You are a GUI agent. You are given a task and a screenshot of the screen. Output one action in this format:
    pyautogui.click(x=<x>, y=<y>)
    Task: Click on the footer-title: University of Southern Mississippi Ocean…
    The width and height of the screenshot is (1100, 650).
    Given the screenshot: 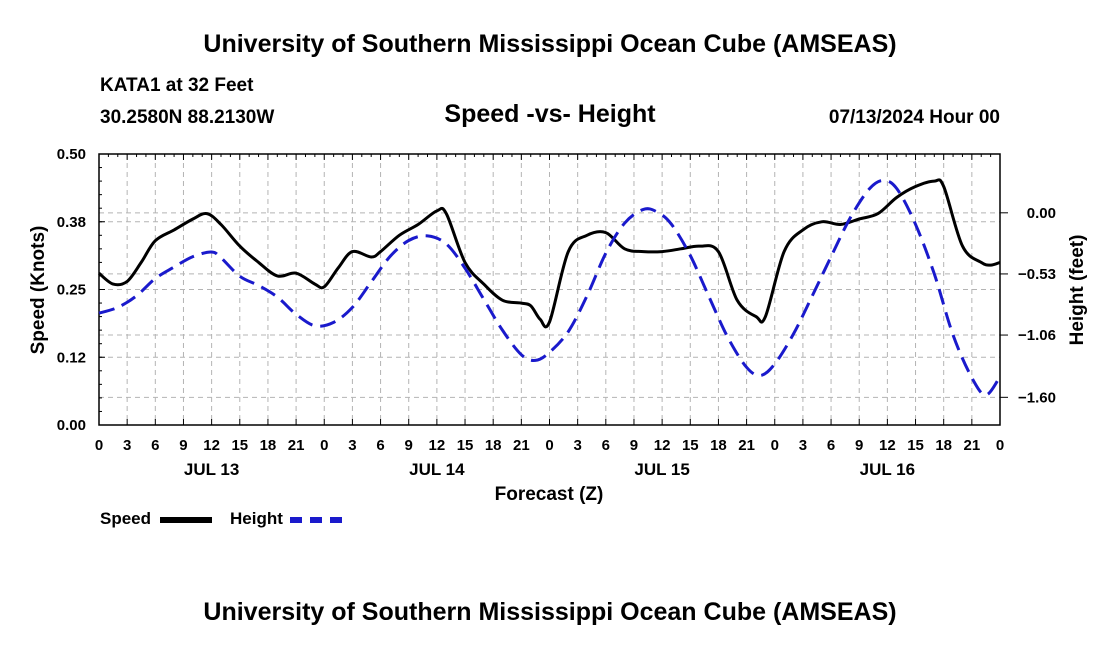 What is the action you would take?
    pyautogui.click(x=550, y=612)
    